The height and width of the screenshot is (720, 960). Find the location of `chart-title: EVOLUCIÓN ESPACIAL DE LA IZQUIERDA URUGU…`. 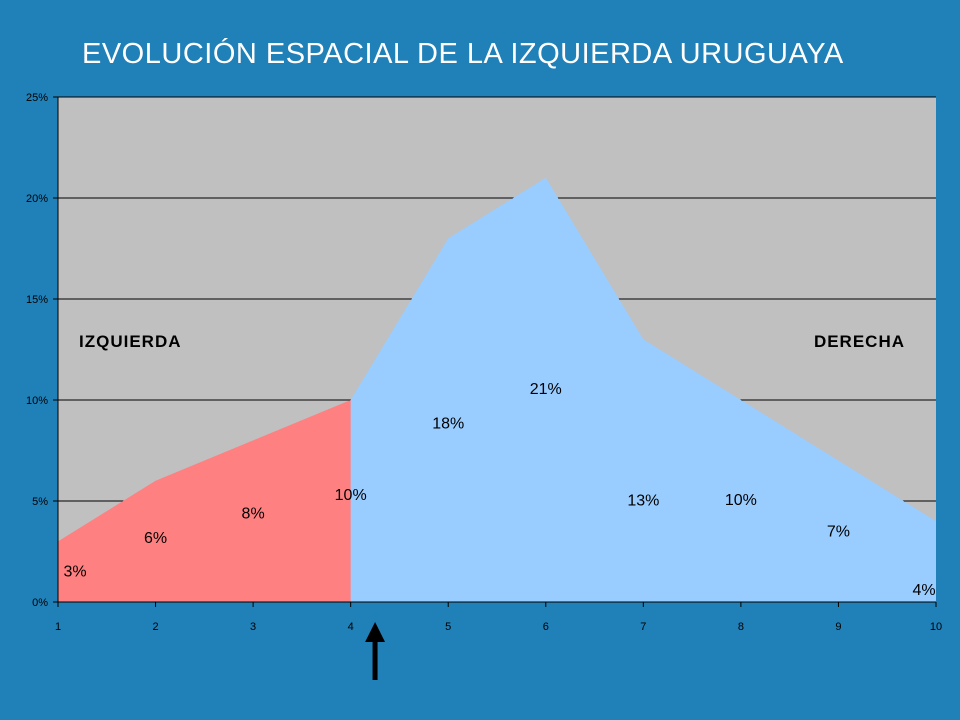

chart-title: EVOLUCIÓN ESPACIAL DE LA IZQUIERDA URUGU… is located at coordinates (463, 54).